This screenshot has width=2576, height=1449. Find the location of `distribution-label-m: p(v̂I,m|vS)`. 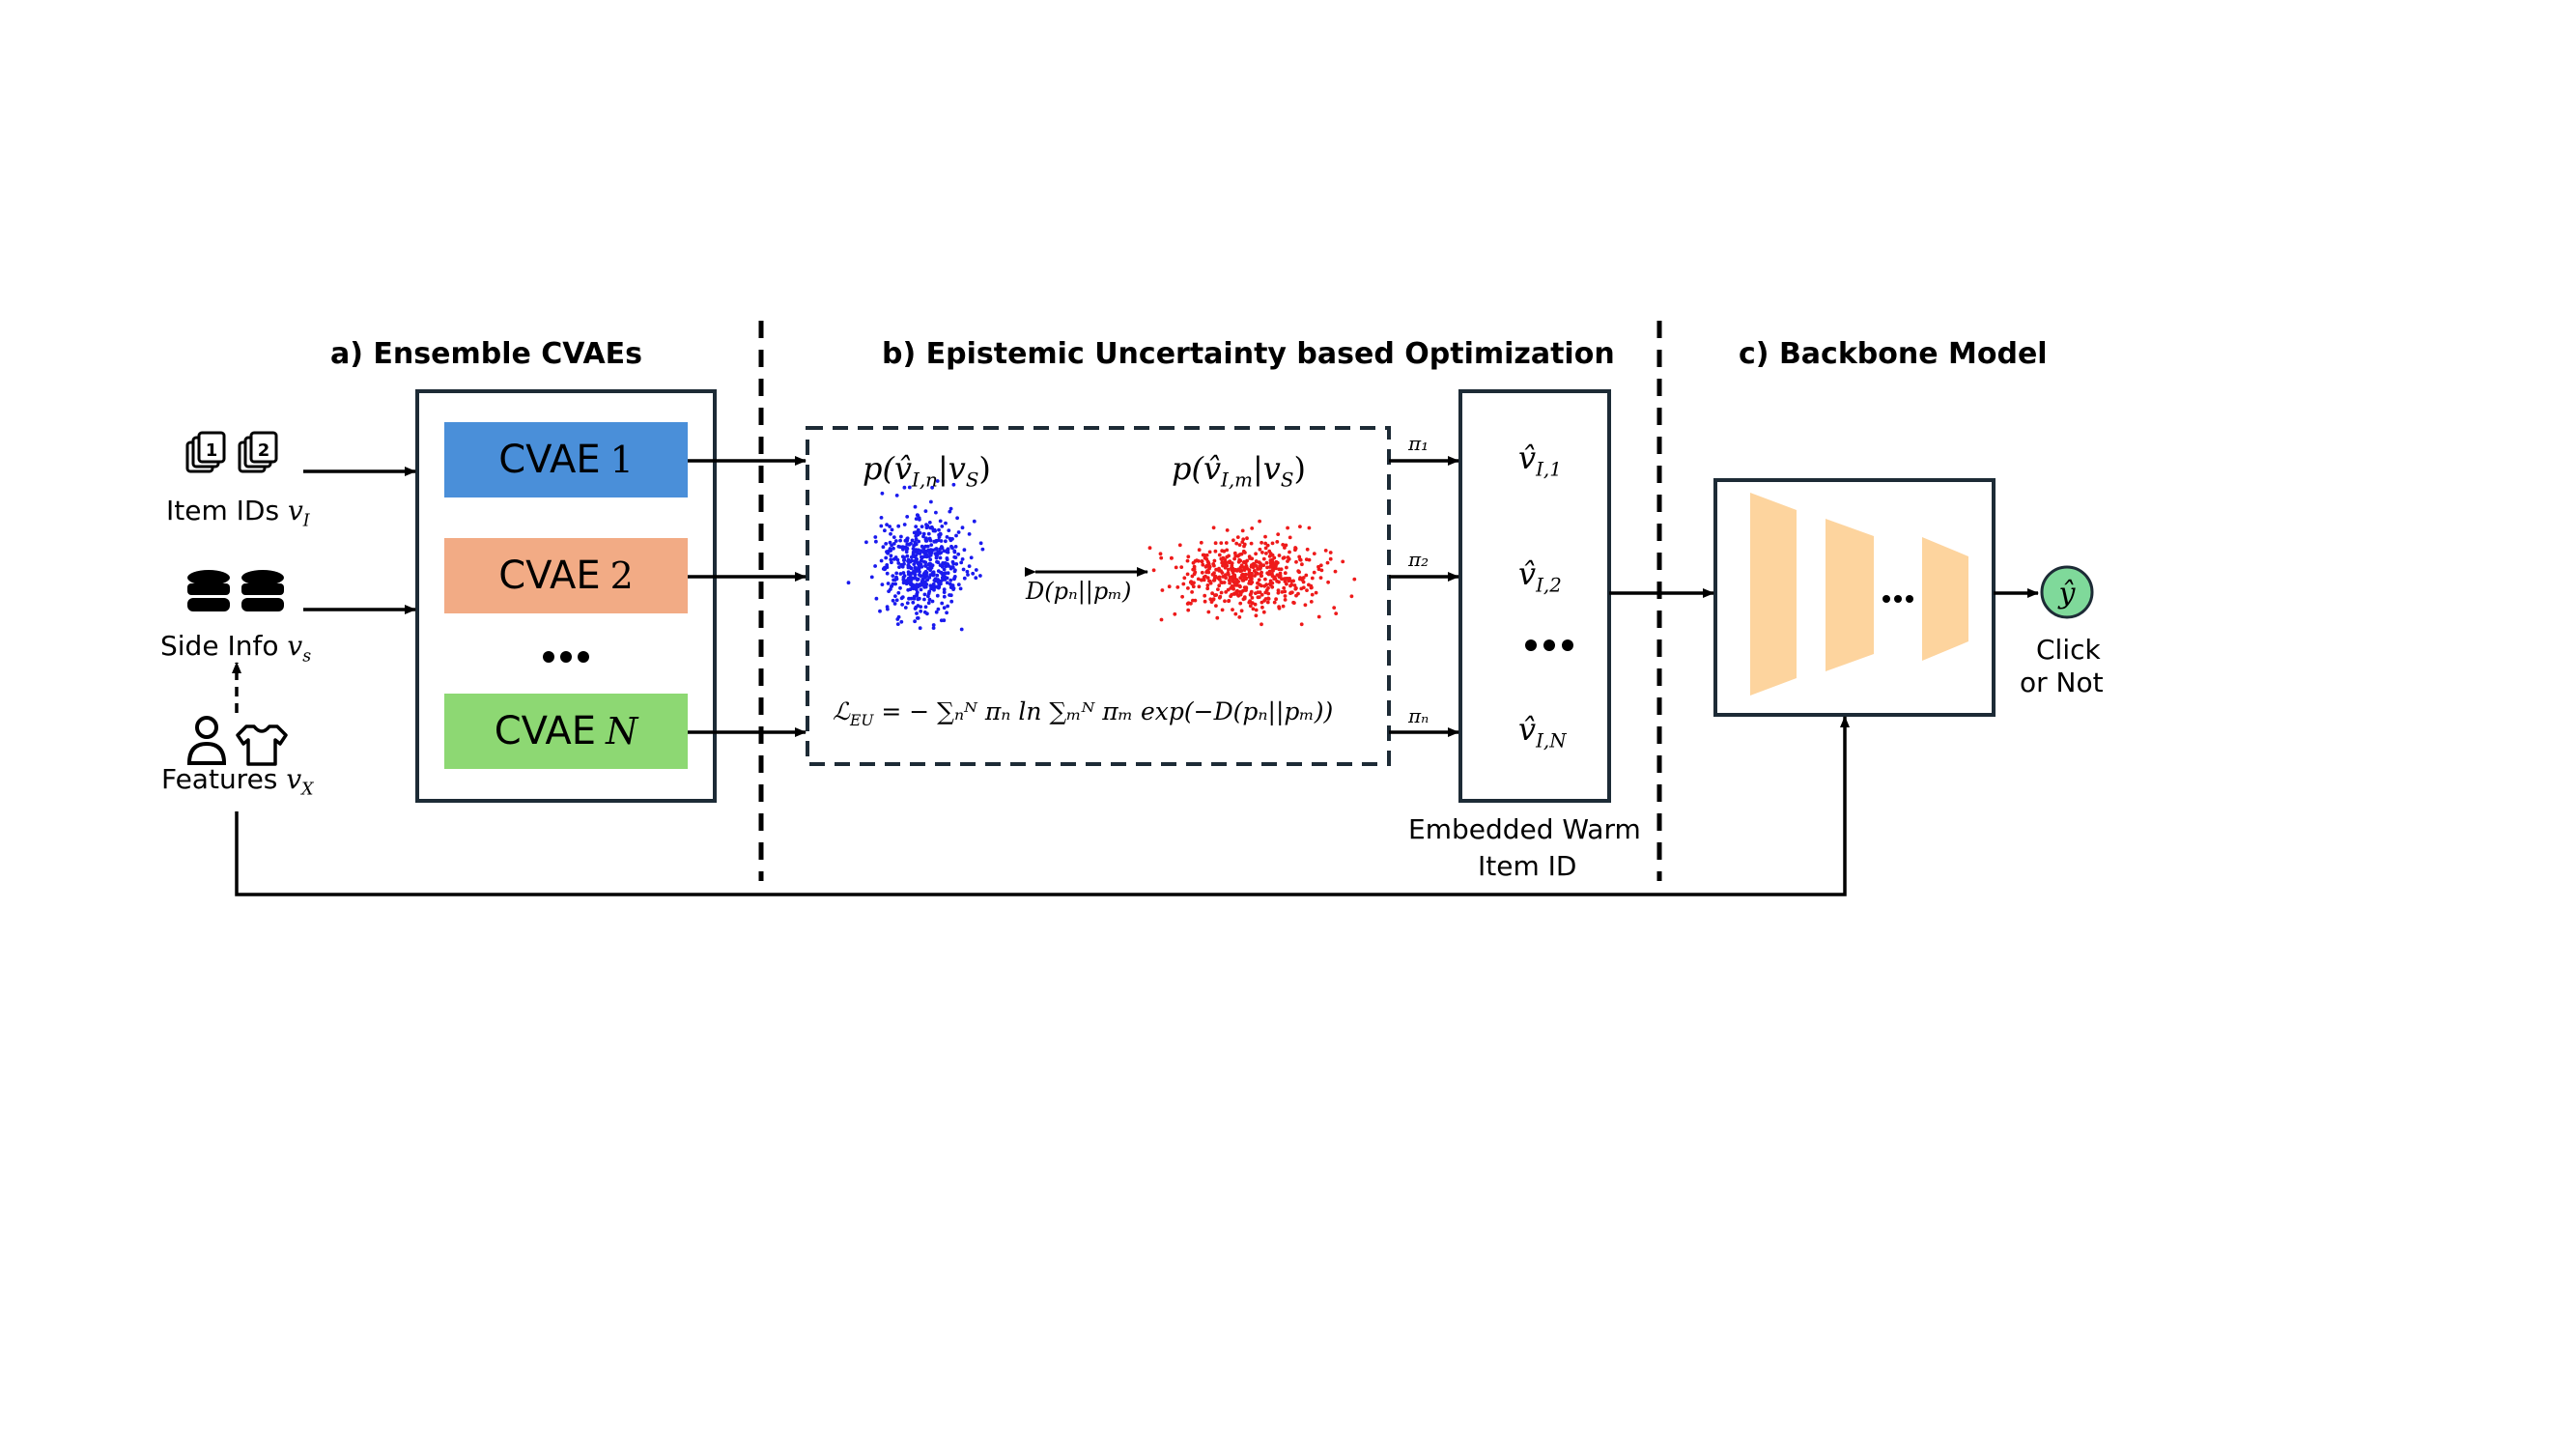

distribution-label-m: p(v̂I,m|vS) is located at coordinates (1239, 471).